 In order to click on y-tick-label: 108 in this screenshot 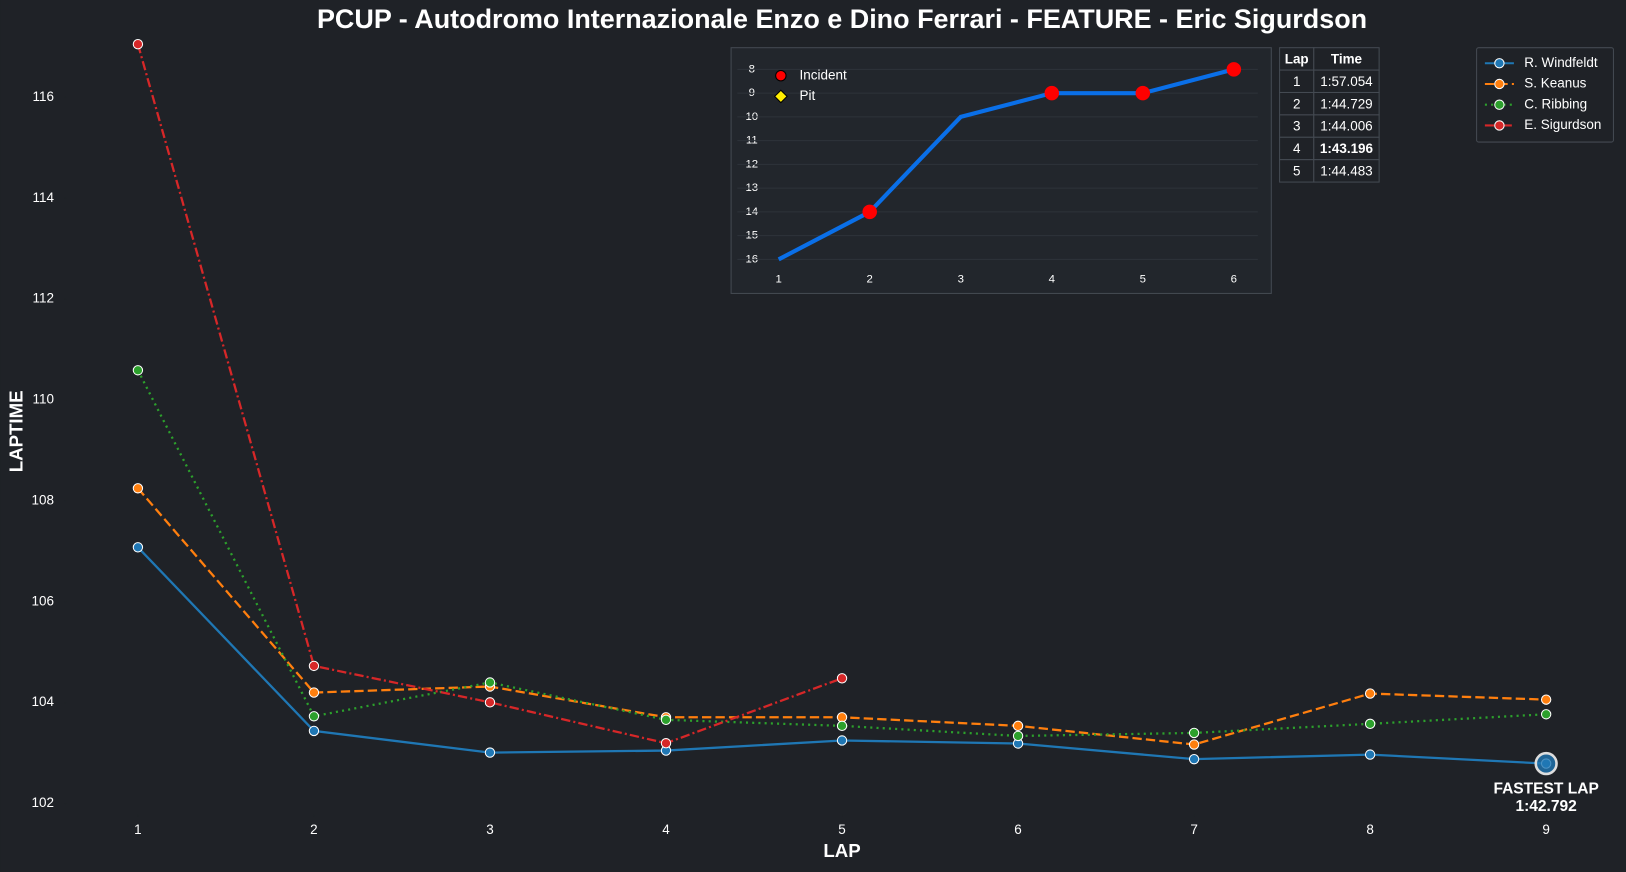, I will do `click(43, 499)`.